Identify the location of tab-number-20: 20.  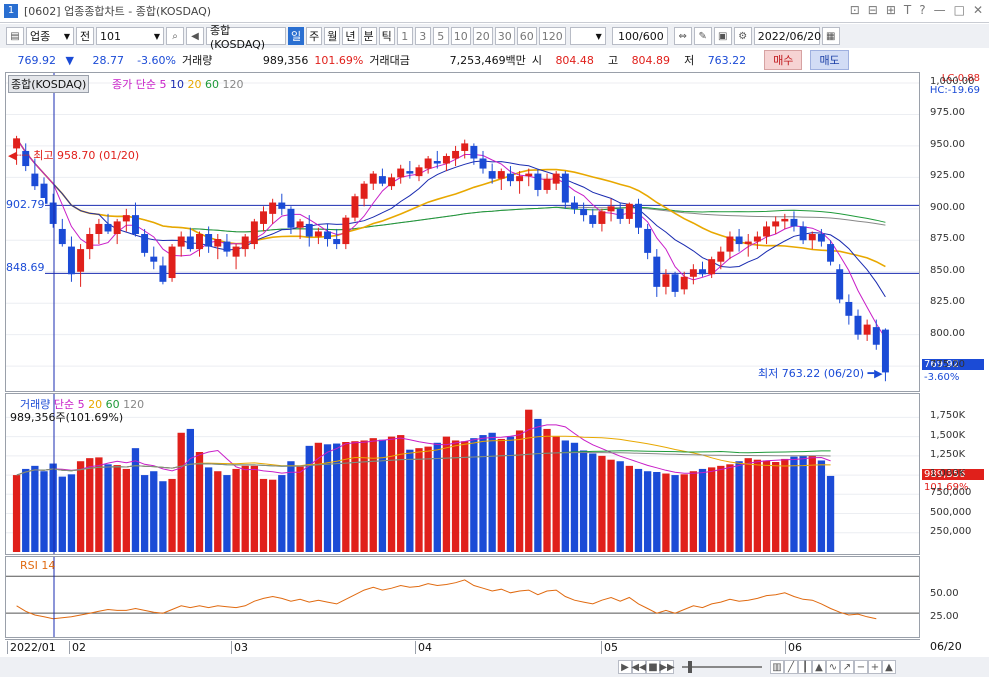
(482, 36).